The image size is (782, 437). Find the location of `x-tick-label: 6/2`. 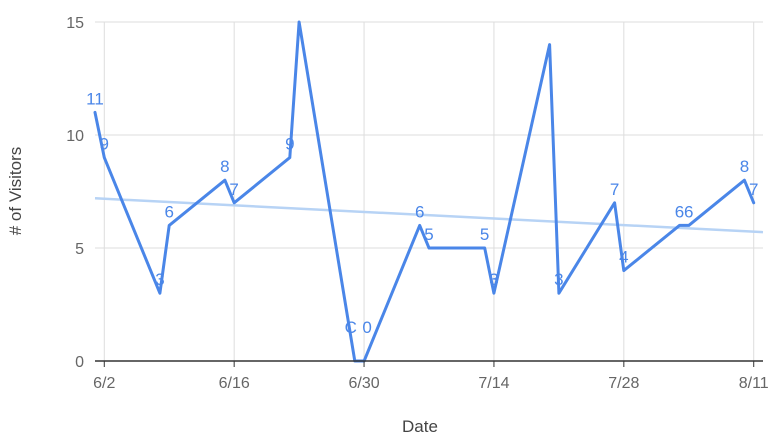

x-tick-label: 6/2 is located at coordinates (104, 383).